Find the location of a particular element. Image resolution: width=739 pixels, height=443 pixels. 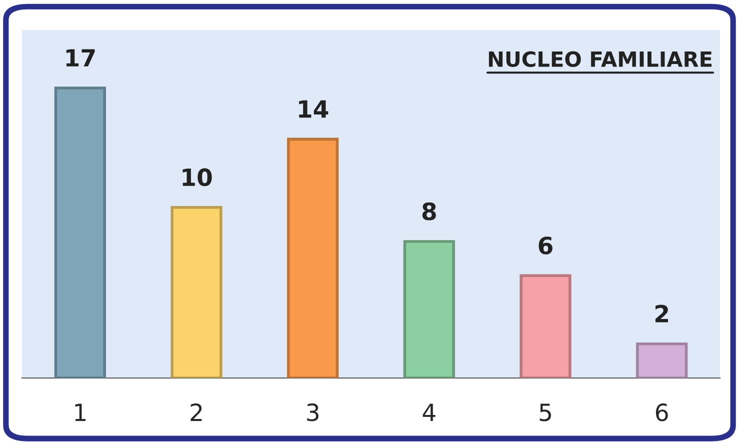

x-tick-label: 2 is located at coordinates (196, 412).